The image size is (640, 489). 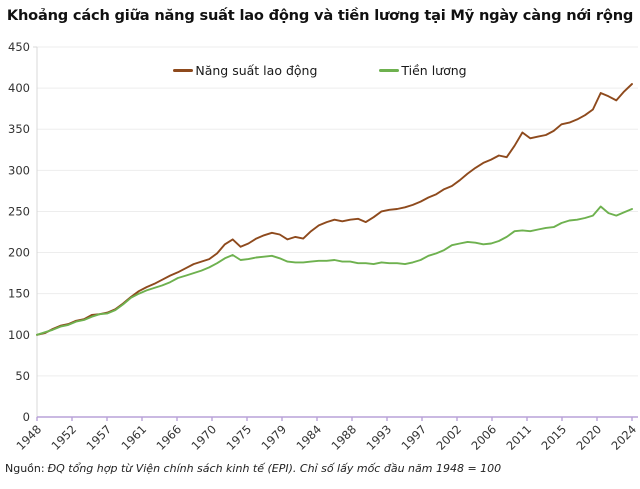 What do you see at coordinates (19, 232) in the screenshot?
I see `y-tick-labels: 0 50 100 150 200 250 300 350 400 450` at bounding box center [19, 232].